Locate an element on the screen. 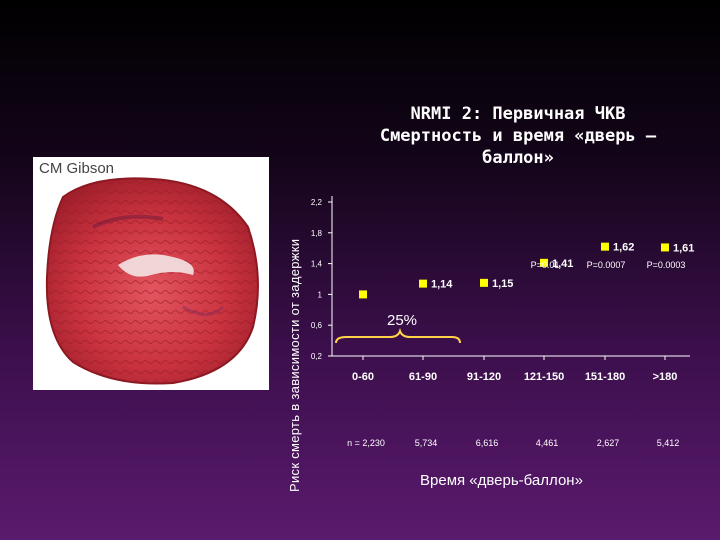  title-line-1: NRMI 2: Первичная ЧКВ is located at coordinates (518, 114).